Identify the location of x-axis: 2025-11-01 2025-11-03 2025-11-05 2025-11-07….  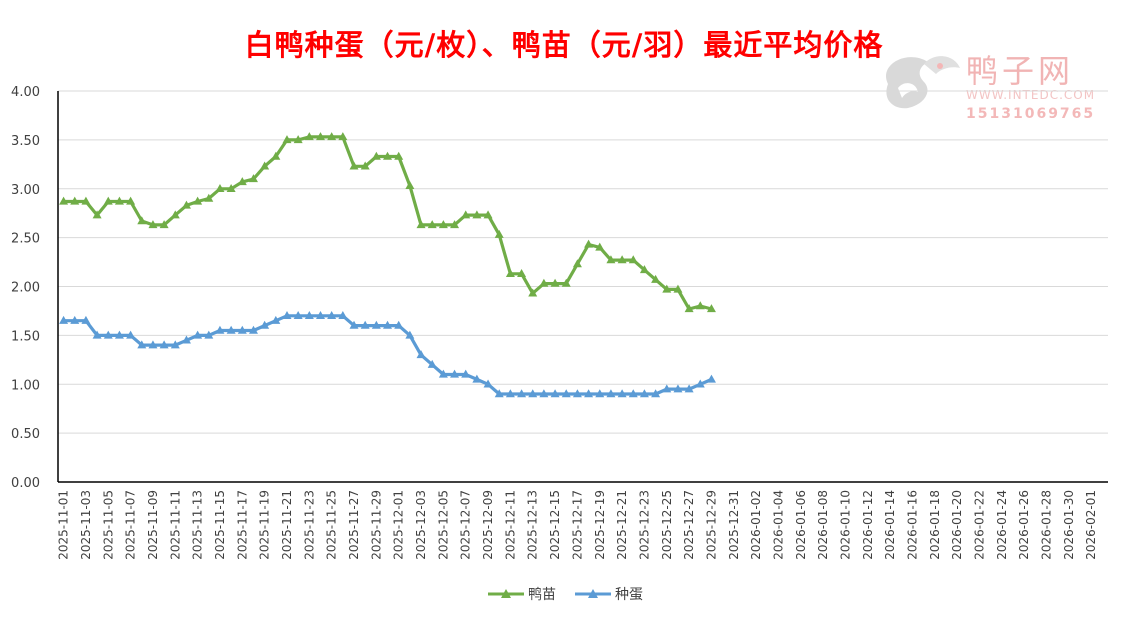
(582, 520).